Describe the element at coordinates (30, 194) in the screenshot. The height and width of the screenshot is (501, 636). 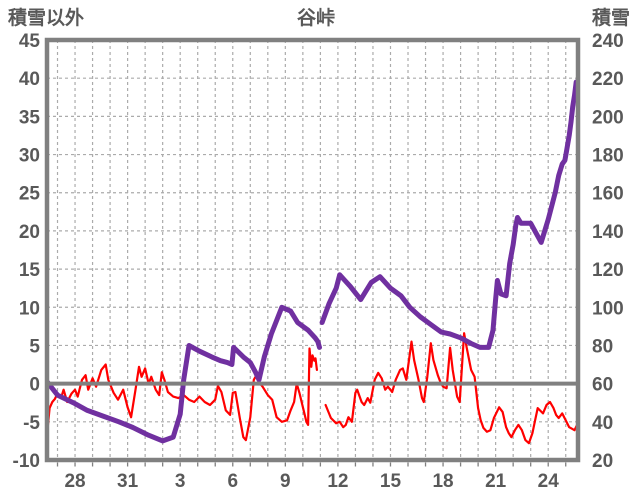
I see `left-axis-tick-label: 25` at that location.